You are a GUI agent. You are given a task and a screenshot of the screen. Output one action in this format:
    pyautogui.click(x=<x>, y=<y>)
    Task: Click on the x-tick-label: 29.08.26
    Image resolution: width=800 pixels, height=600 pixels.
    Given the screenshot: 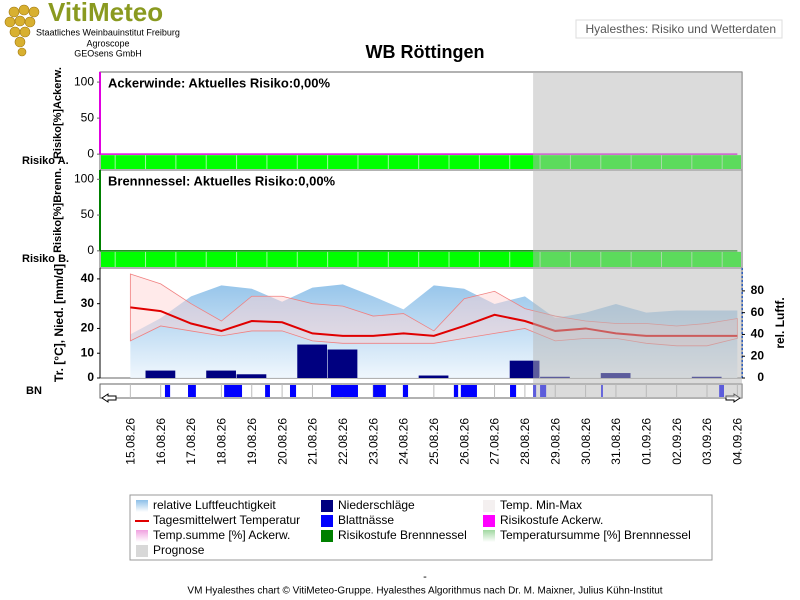 What is the action you would take?
    pyautogui.click(x=555, y=441)
    